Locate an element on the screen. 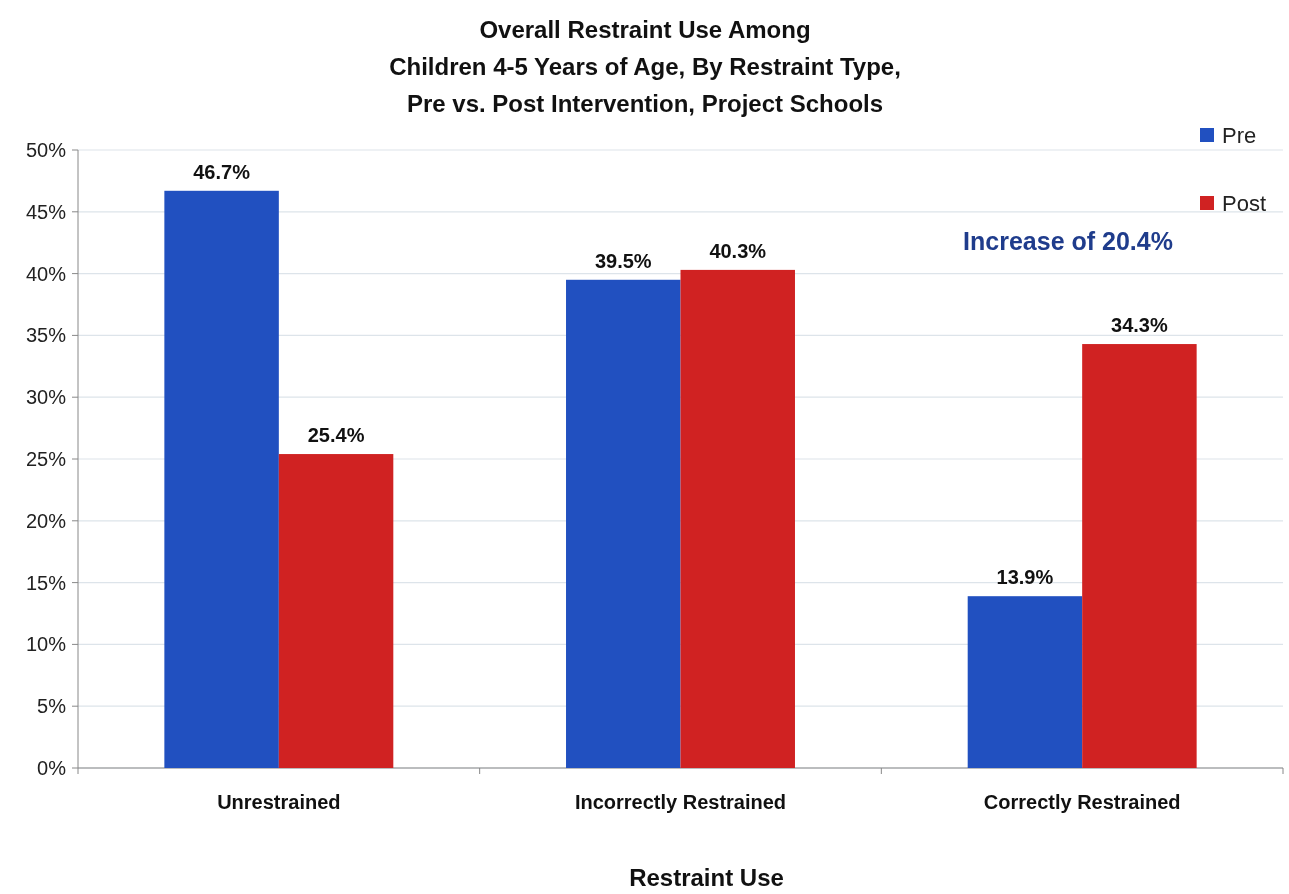 The image size is (1289, 894). y-tick-label: 25% is located at coordinates (46, 459).